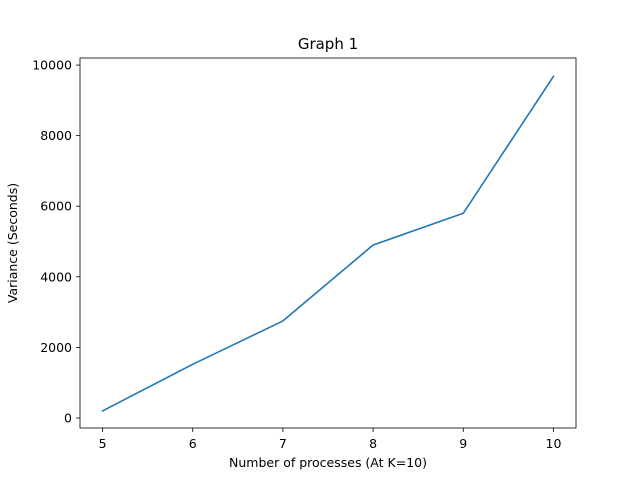 This screenshot has height=480, width=640. I want to click on x-tick-label: 7, so click(283, 443).